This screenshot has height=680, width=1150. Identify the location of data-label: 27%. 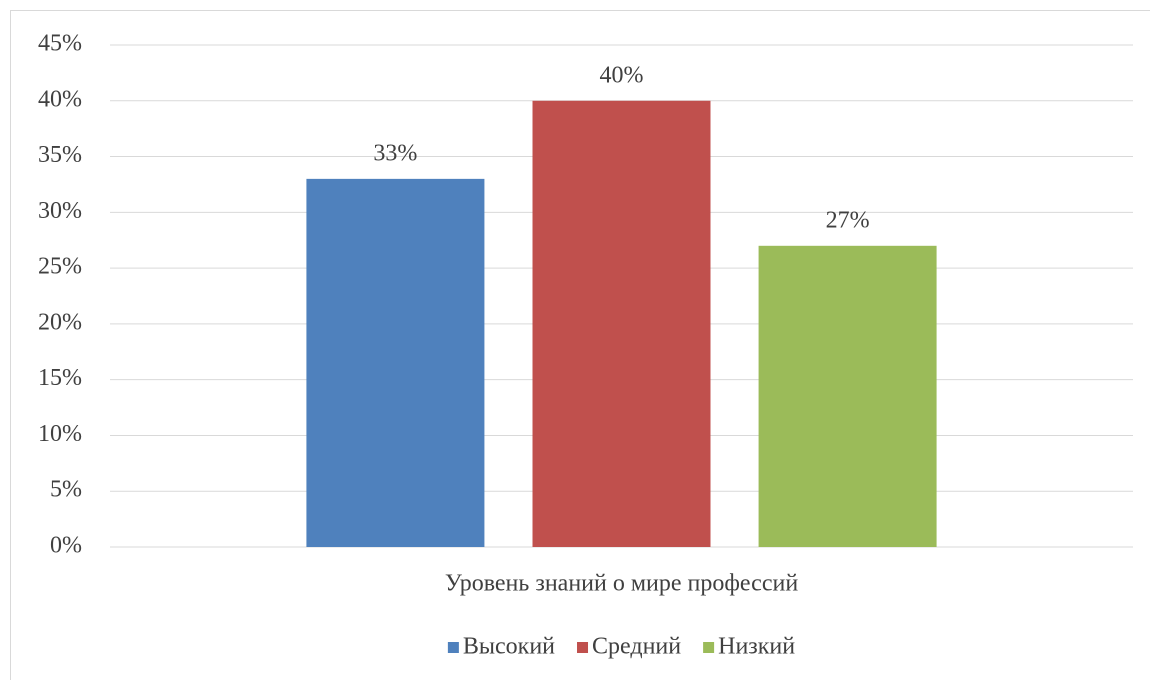
(848, 220).